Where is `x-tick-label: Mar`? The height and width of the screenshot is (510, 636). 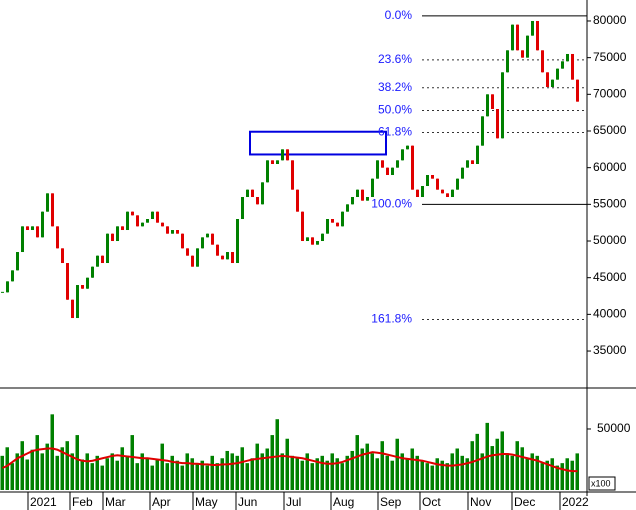
x-tick-label: Mar is located at coordinates (115, 502).